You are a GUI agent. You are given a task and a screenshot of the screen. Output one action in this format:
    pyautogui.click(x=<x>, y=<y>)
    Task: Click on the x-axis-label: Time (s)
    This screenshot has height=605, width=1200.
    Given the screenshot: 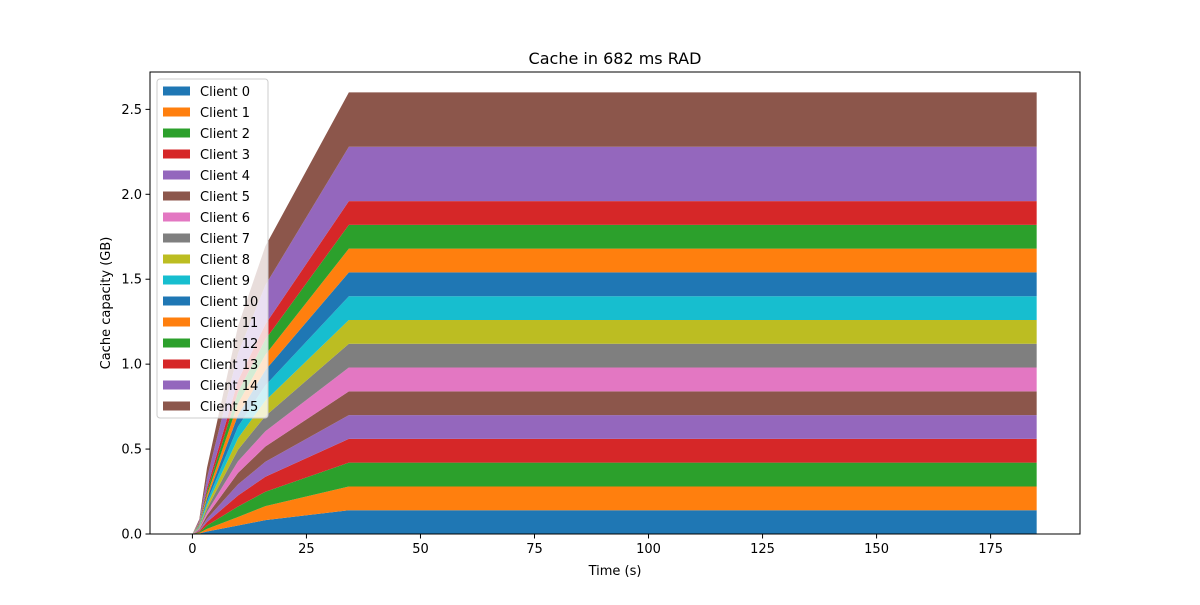 What is the action you would take?
    pyautogui.click(x=615, y=571)
    